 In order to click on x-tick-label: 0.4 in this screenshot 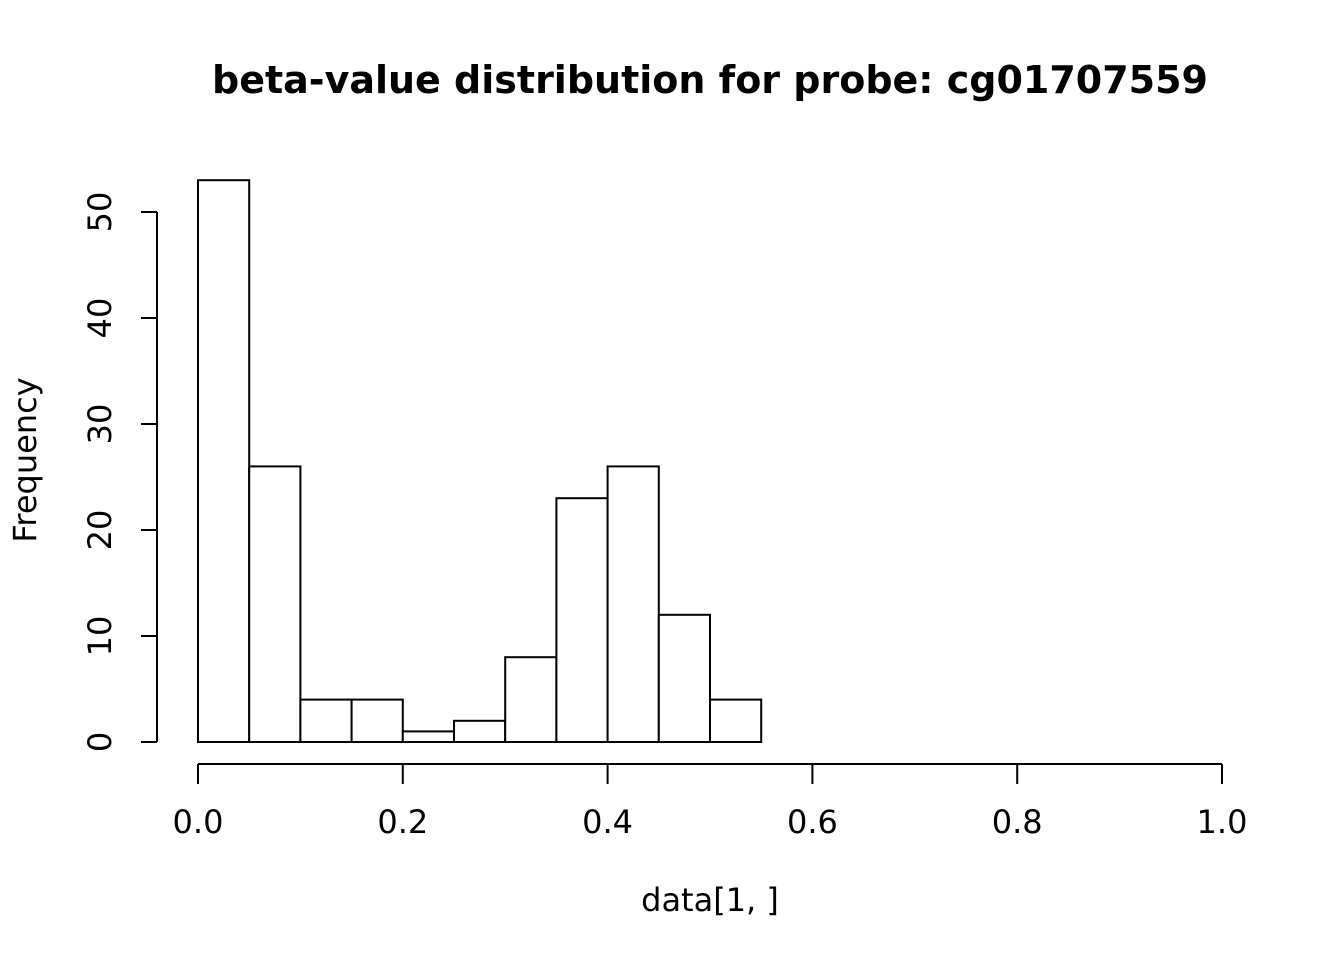, I will do `click(607, 822)`.